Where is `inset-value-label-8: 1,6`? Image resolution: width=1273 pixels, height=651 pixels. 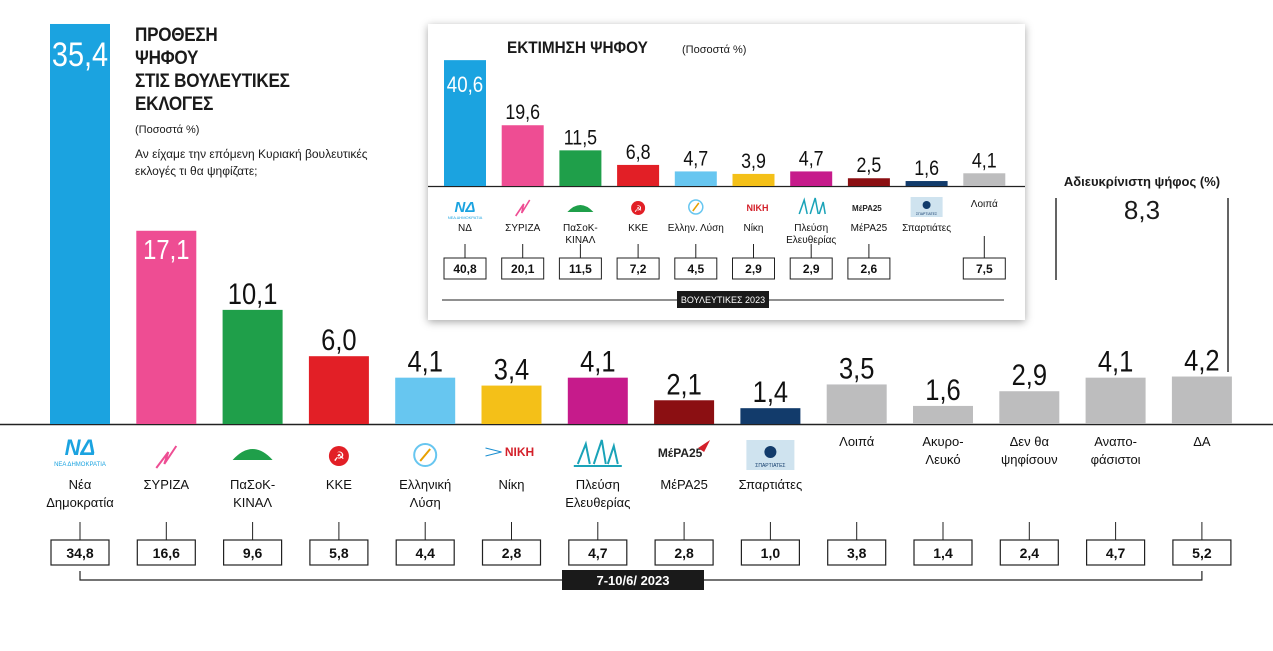
inset-value-label-8: 1,6 is located at coordinates (926, 169).